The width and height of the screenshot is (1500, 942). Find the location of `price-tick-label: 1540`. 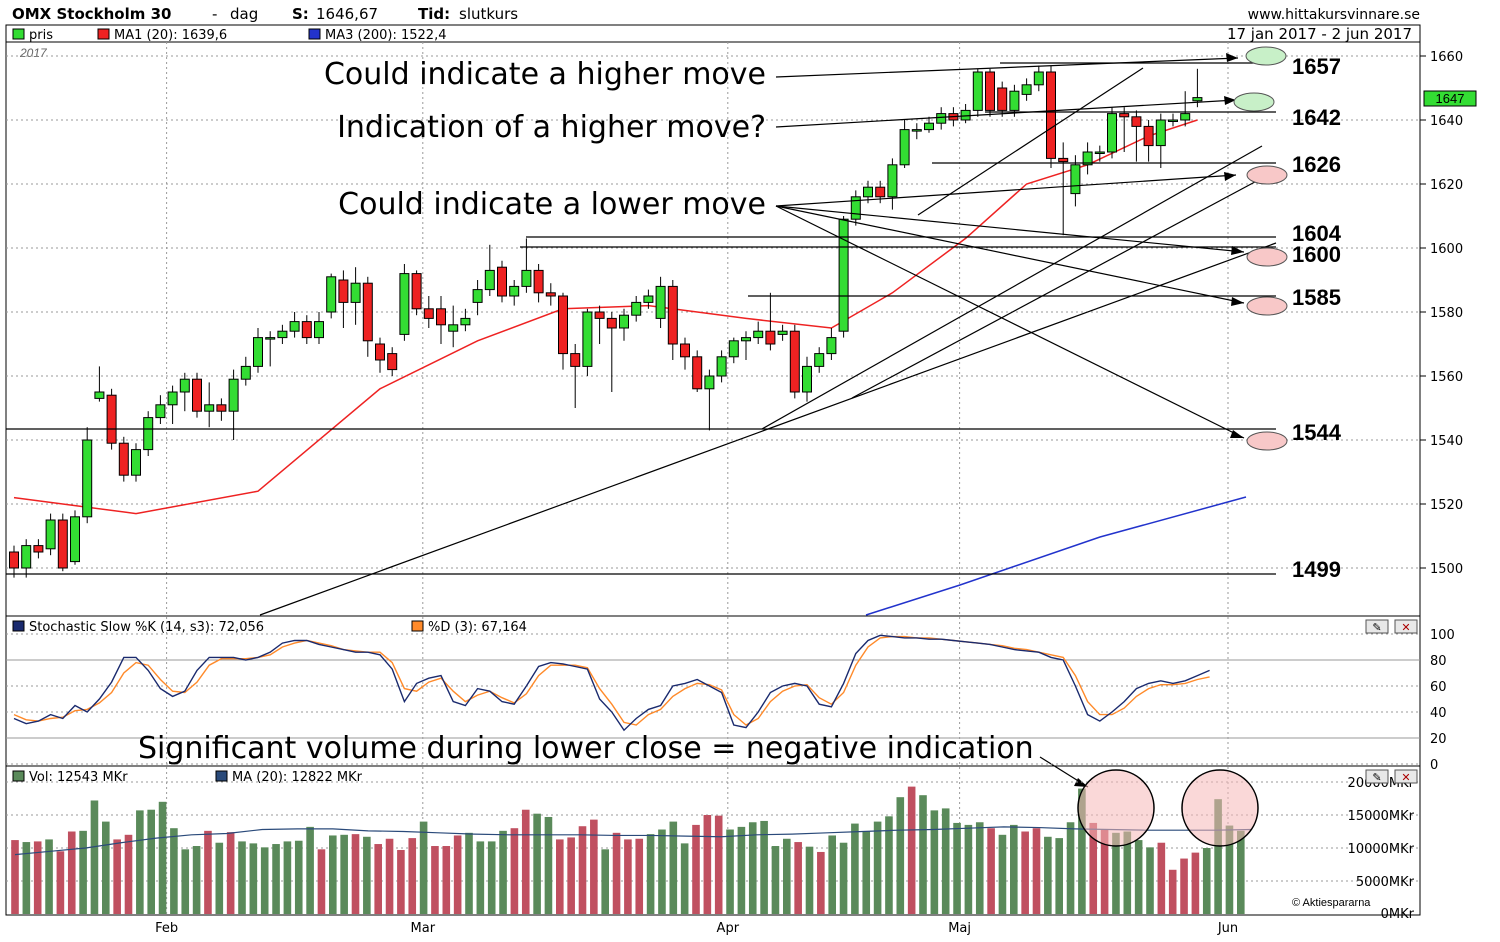

price-tick-label: 1540 is located at coordinates (1446, 441).